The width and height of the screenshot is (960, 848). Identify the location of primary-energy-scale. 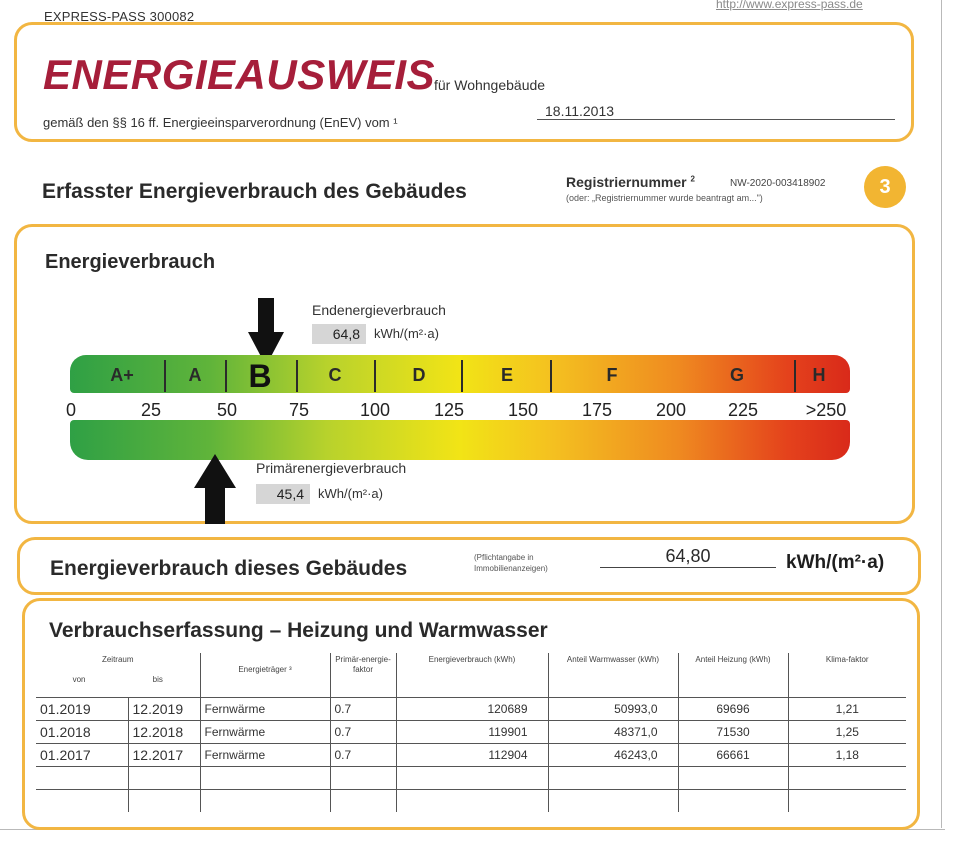
(460, 440).